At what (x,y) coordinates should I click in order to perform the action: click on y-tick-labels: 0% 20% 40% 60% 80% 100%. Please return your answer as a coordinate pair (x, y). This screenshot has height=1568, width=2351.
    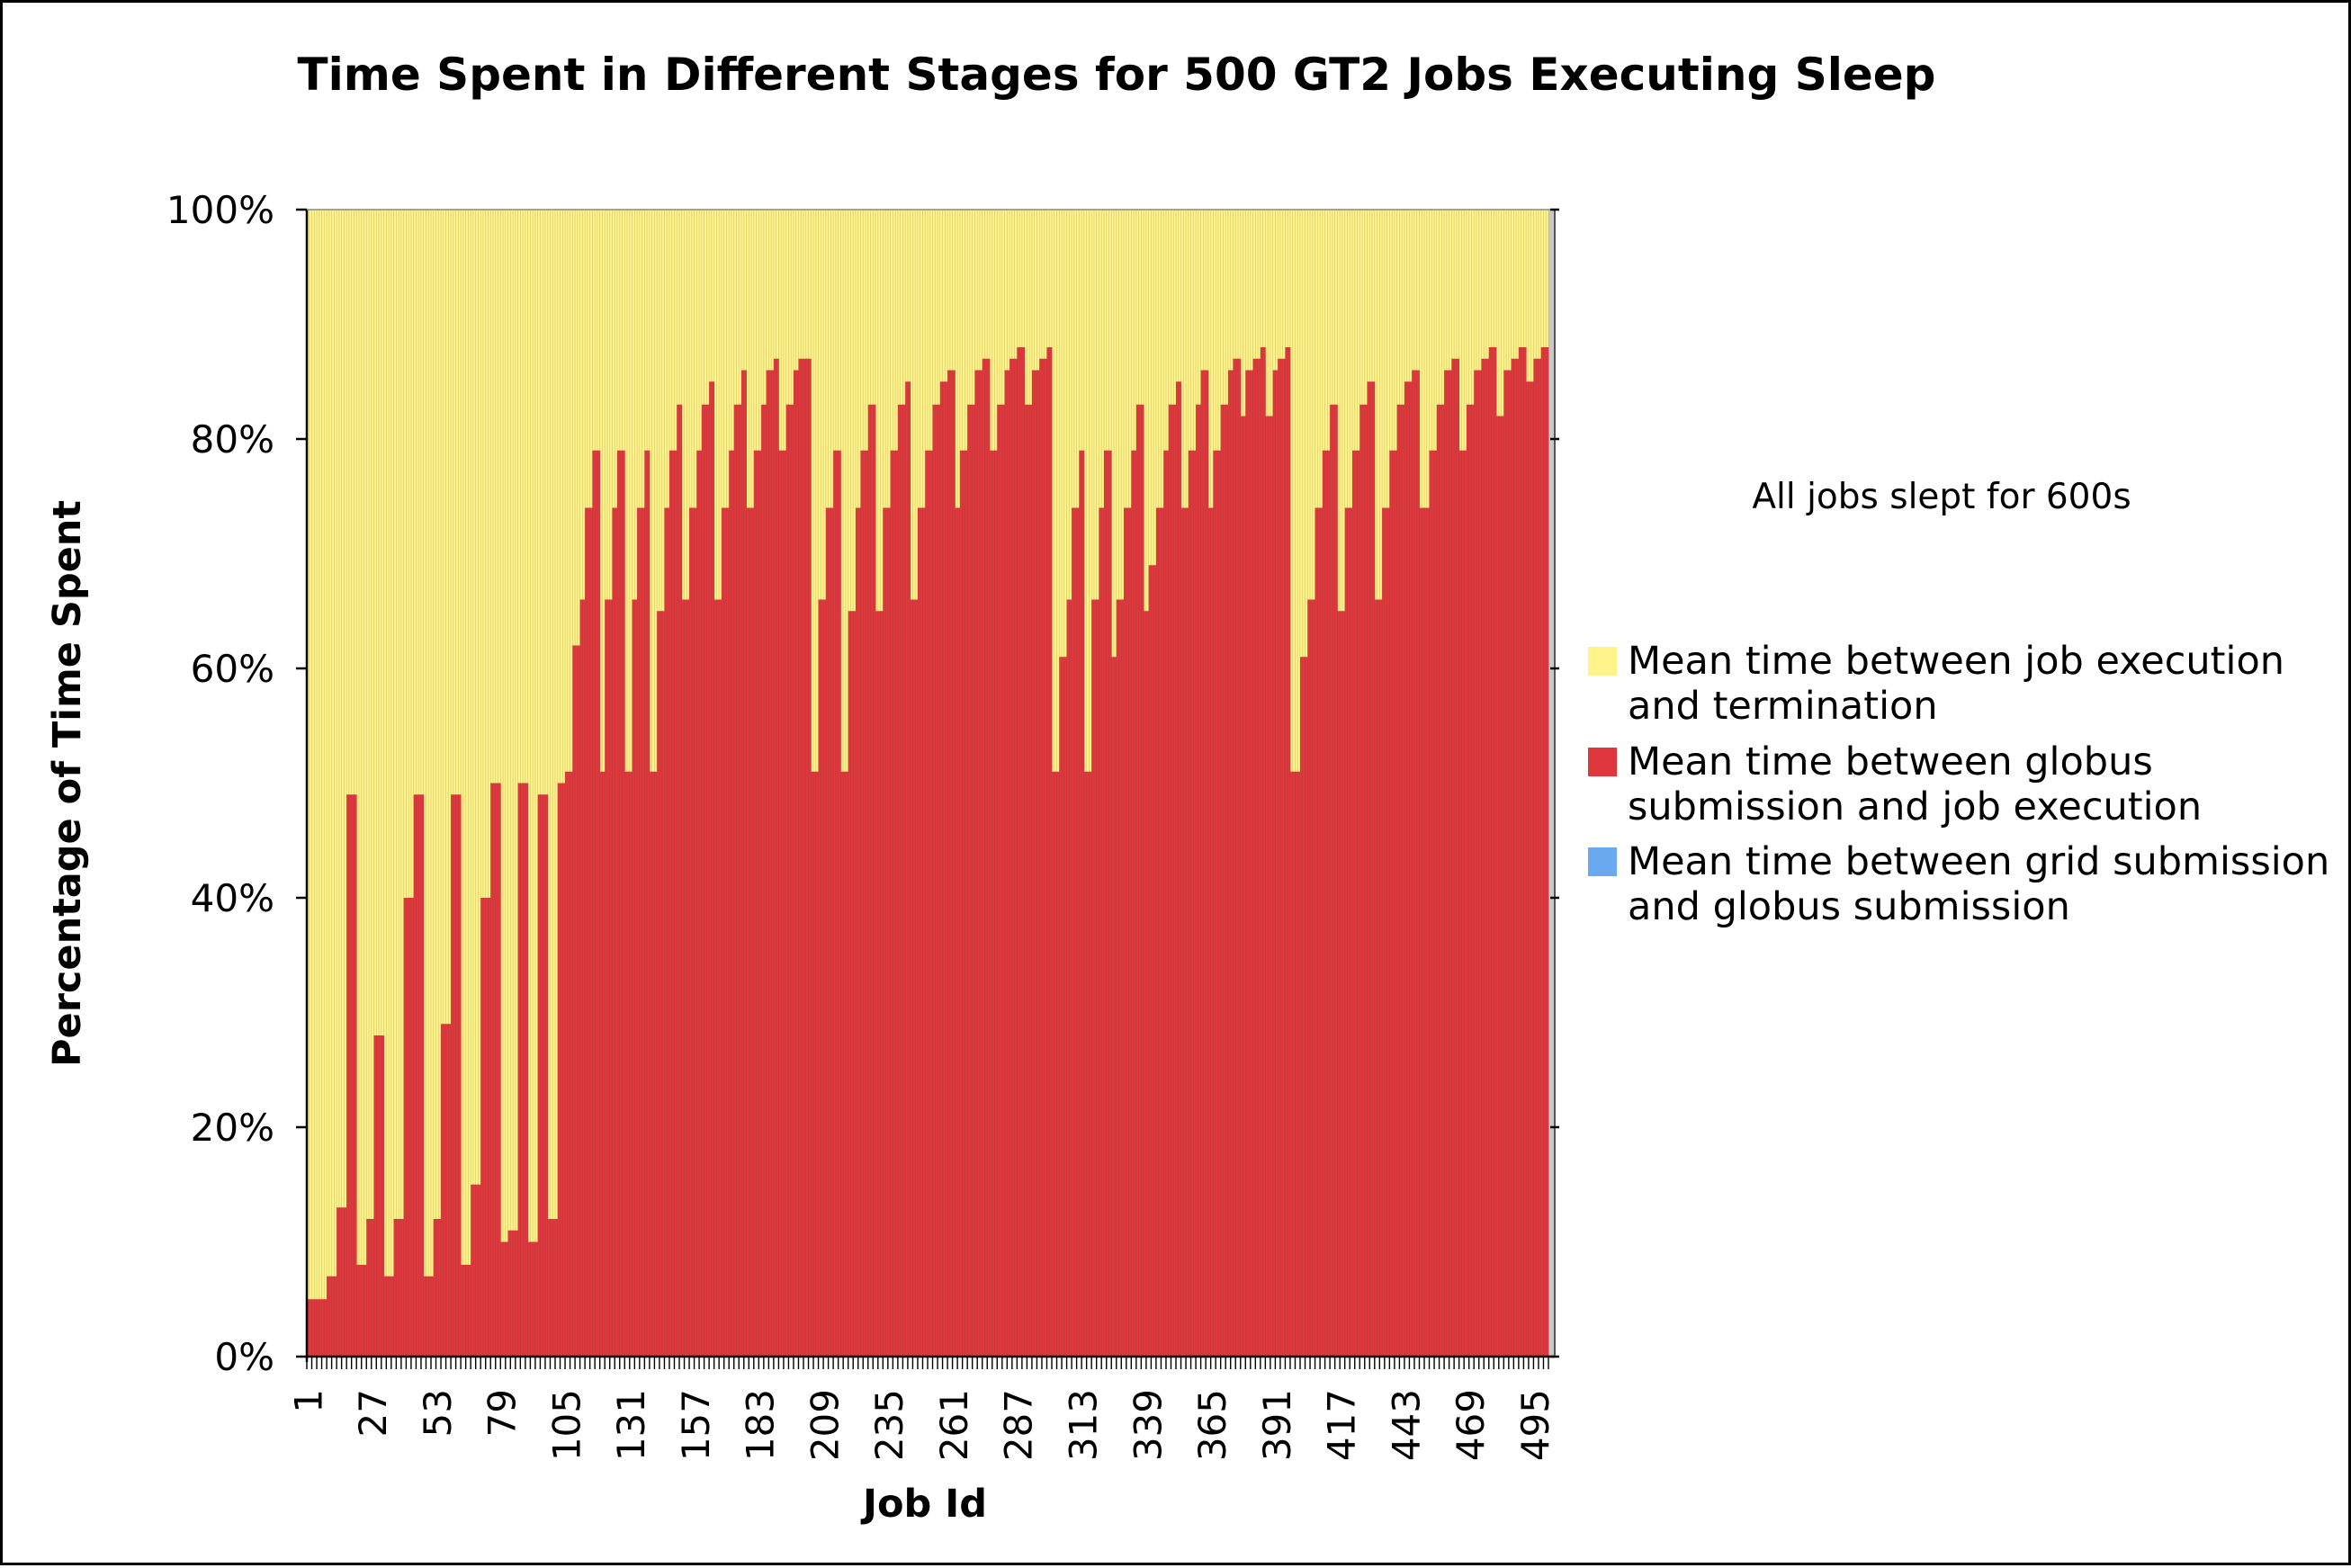
    Looking at the image, I should click on (220, 783).